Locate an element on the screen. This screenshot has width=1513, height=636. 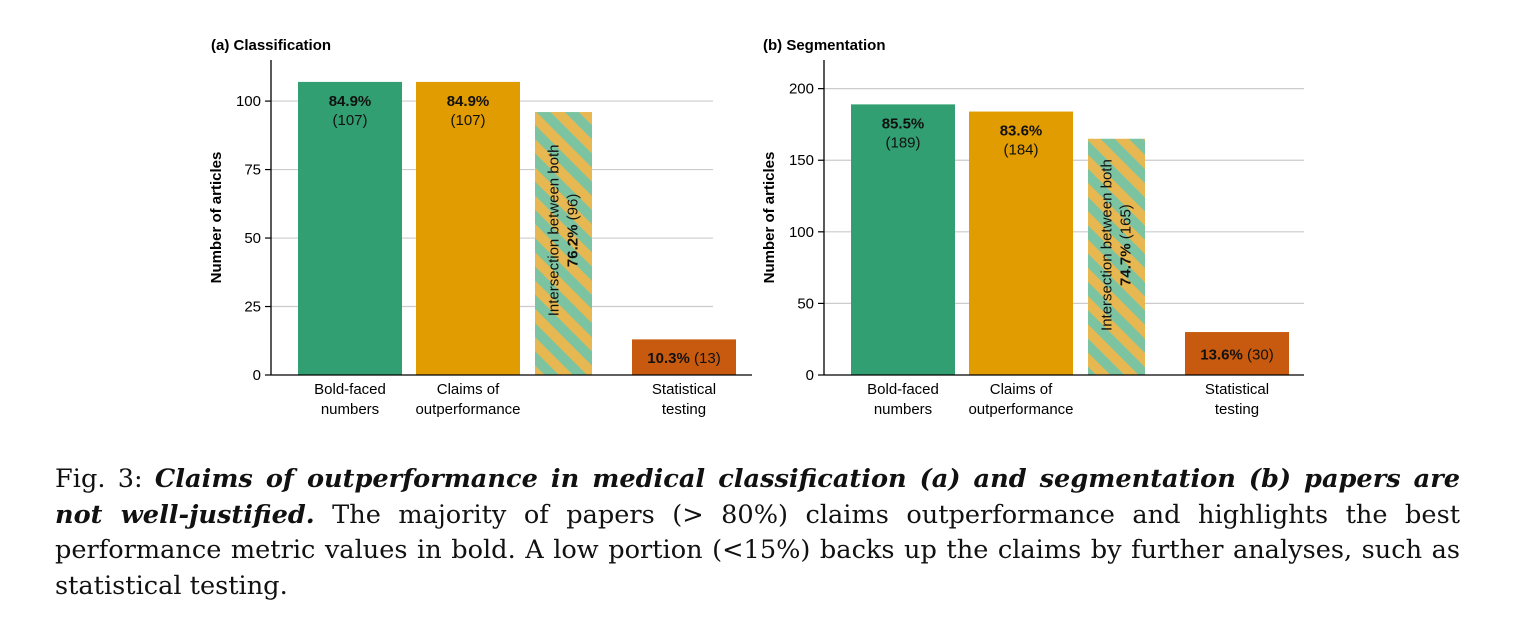
bar-count-label: (189) is located at coordinates (902, 142).